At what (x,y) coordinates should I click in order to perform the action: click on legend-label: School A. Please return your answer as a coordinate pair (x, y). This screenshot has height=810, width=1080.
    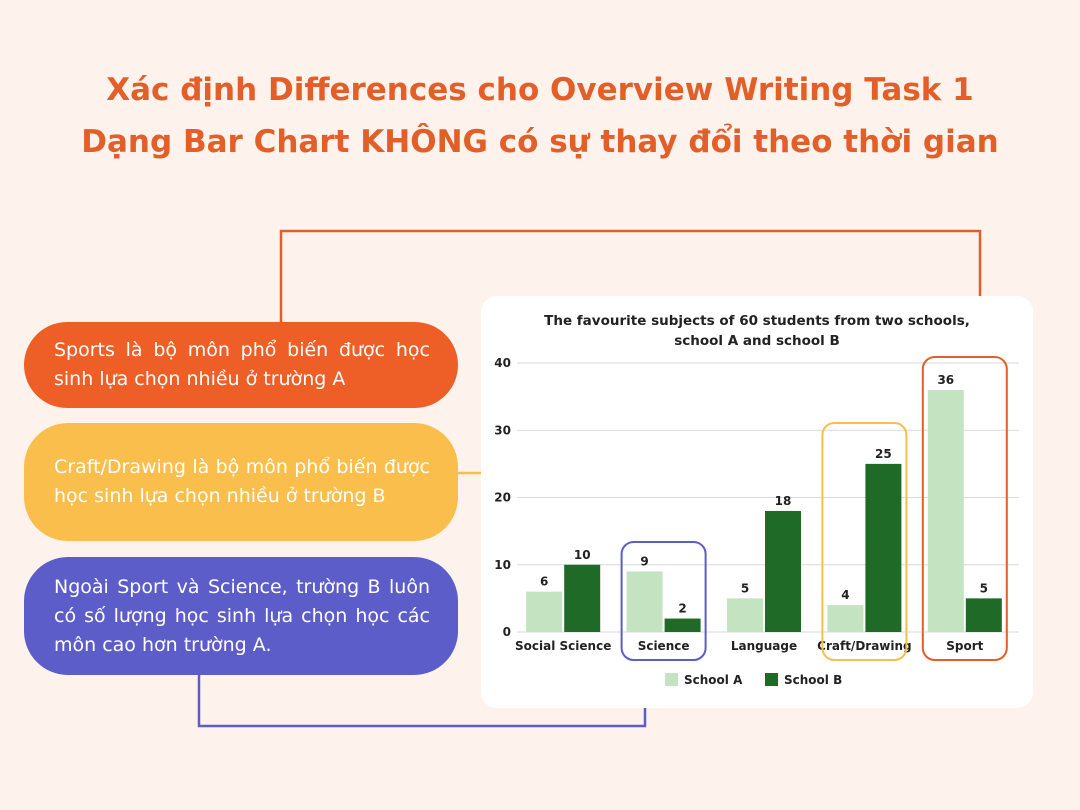
    Looking at the image, I should click on (713, 680).